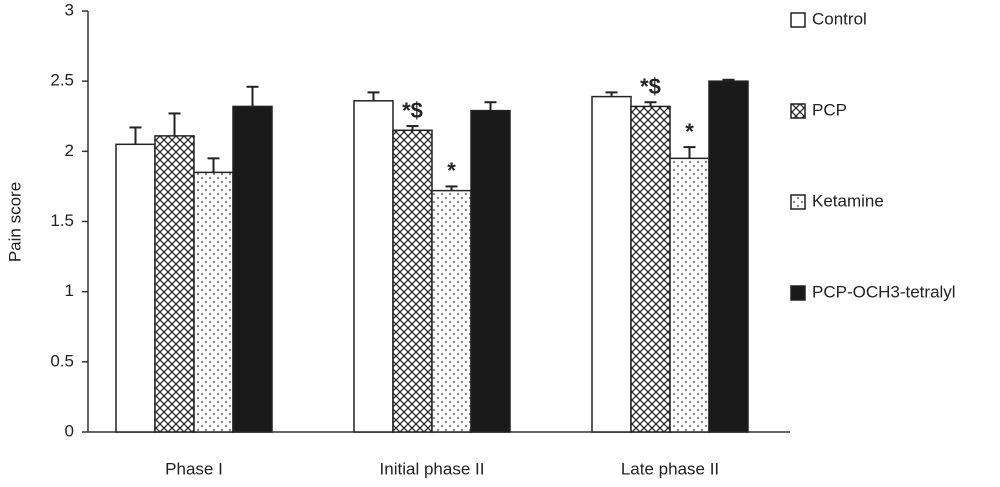  I want to click on y-tick-label: 0.5, so click(62, 360).